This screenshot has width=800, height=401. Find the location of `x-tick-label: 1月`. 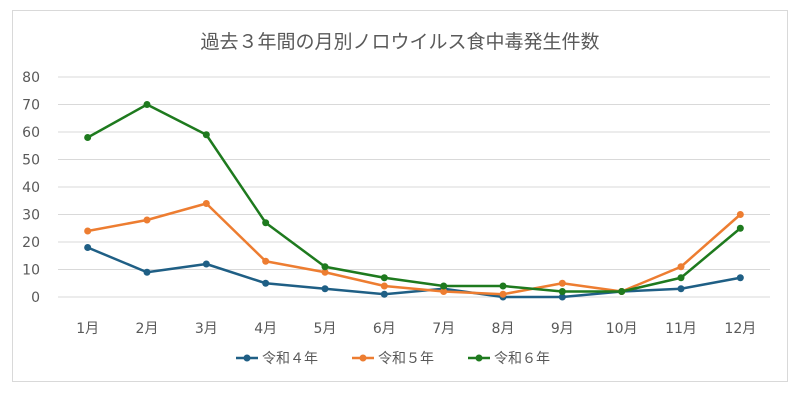

x-tick-label: 1月 is located at coordinates (87, 329).